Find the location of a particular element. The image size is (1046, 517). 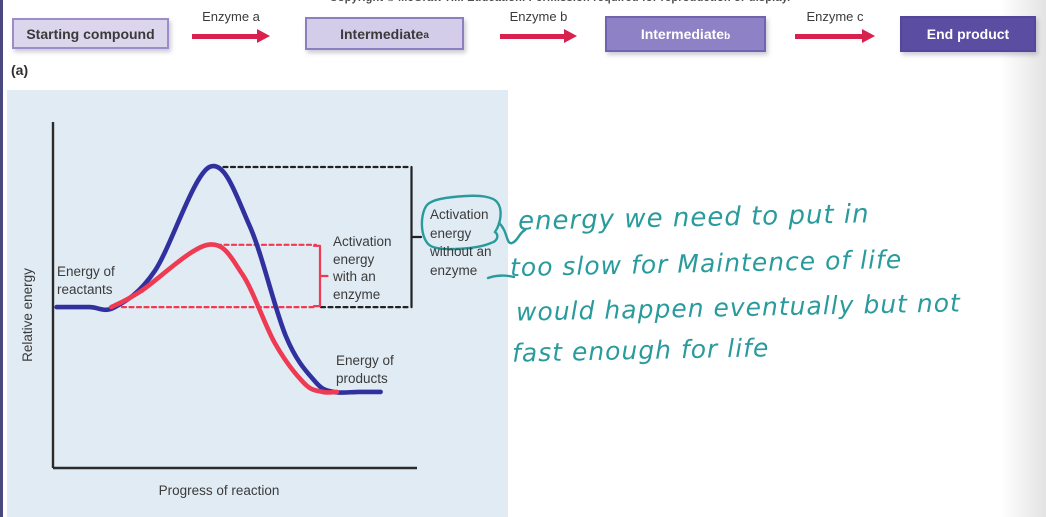

bracket-without-enzyme is located at coordinates (416, 237).